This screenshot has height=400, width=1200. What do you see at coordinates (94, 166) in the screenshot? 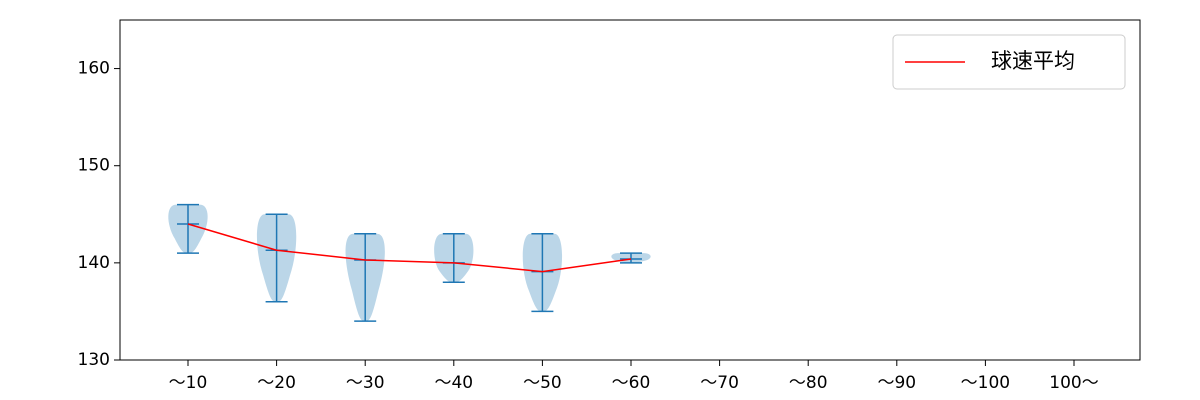
I see `y-tick-label: 150` at bounding box center [94, 166].